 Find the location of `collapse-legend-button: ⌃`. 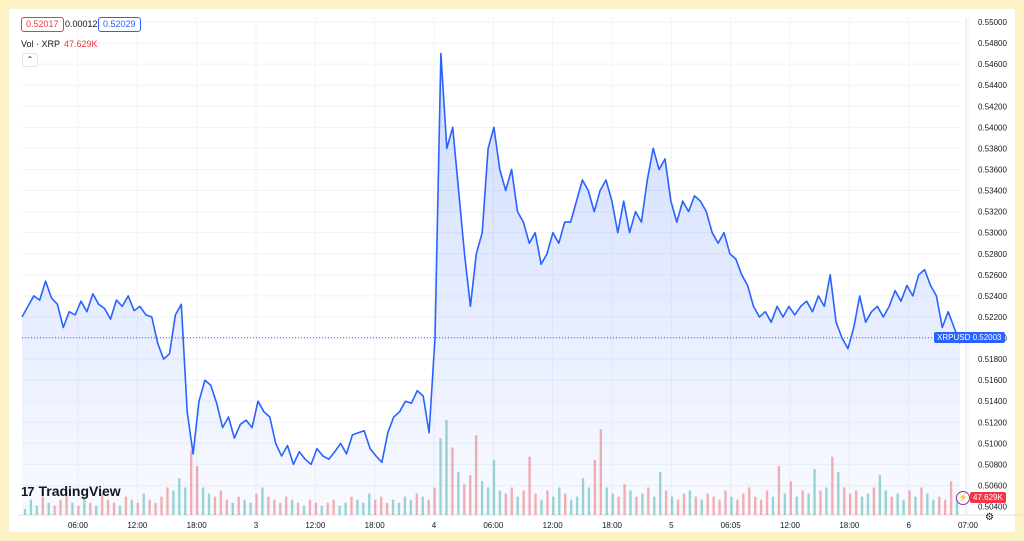

collapse-legend-button: ⌃ is located at coordinates (30, 60).